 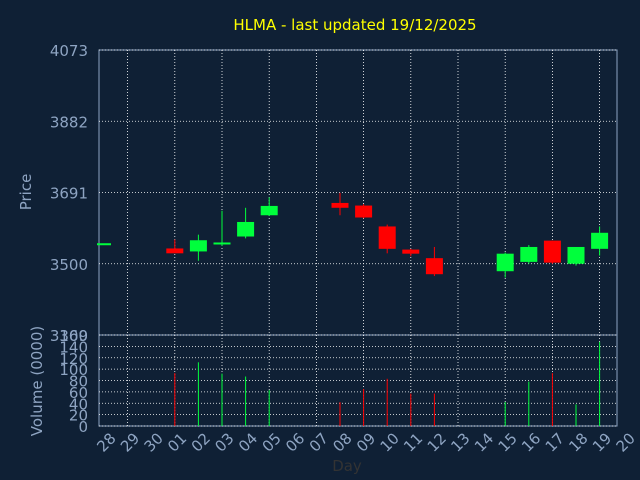 I want to click on volume-y-tick-label: 120, so click(x=73, y=359).